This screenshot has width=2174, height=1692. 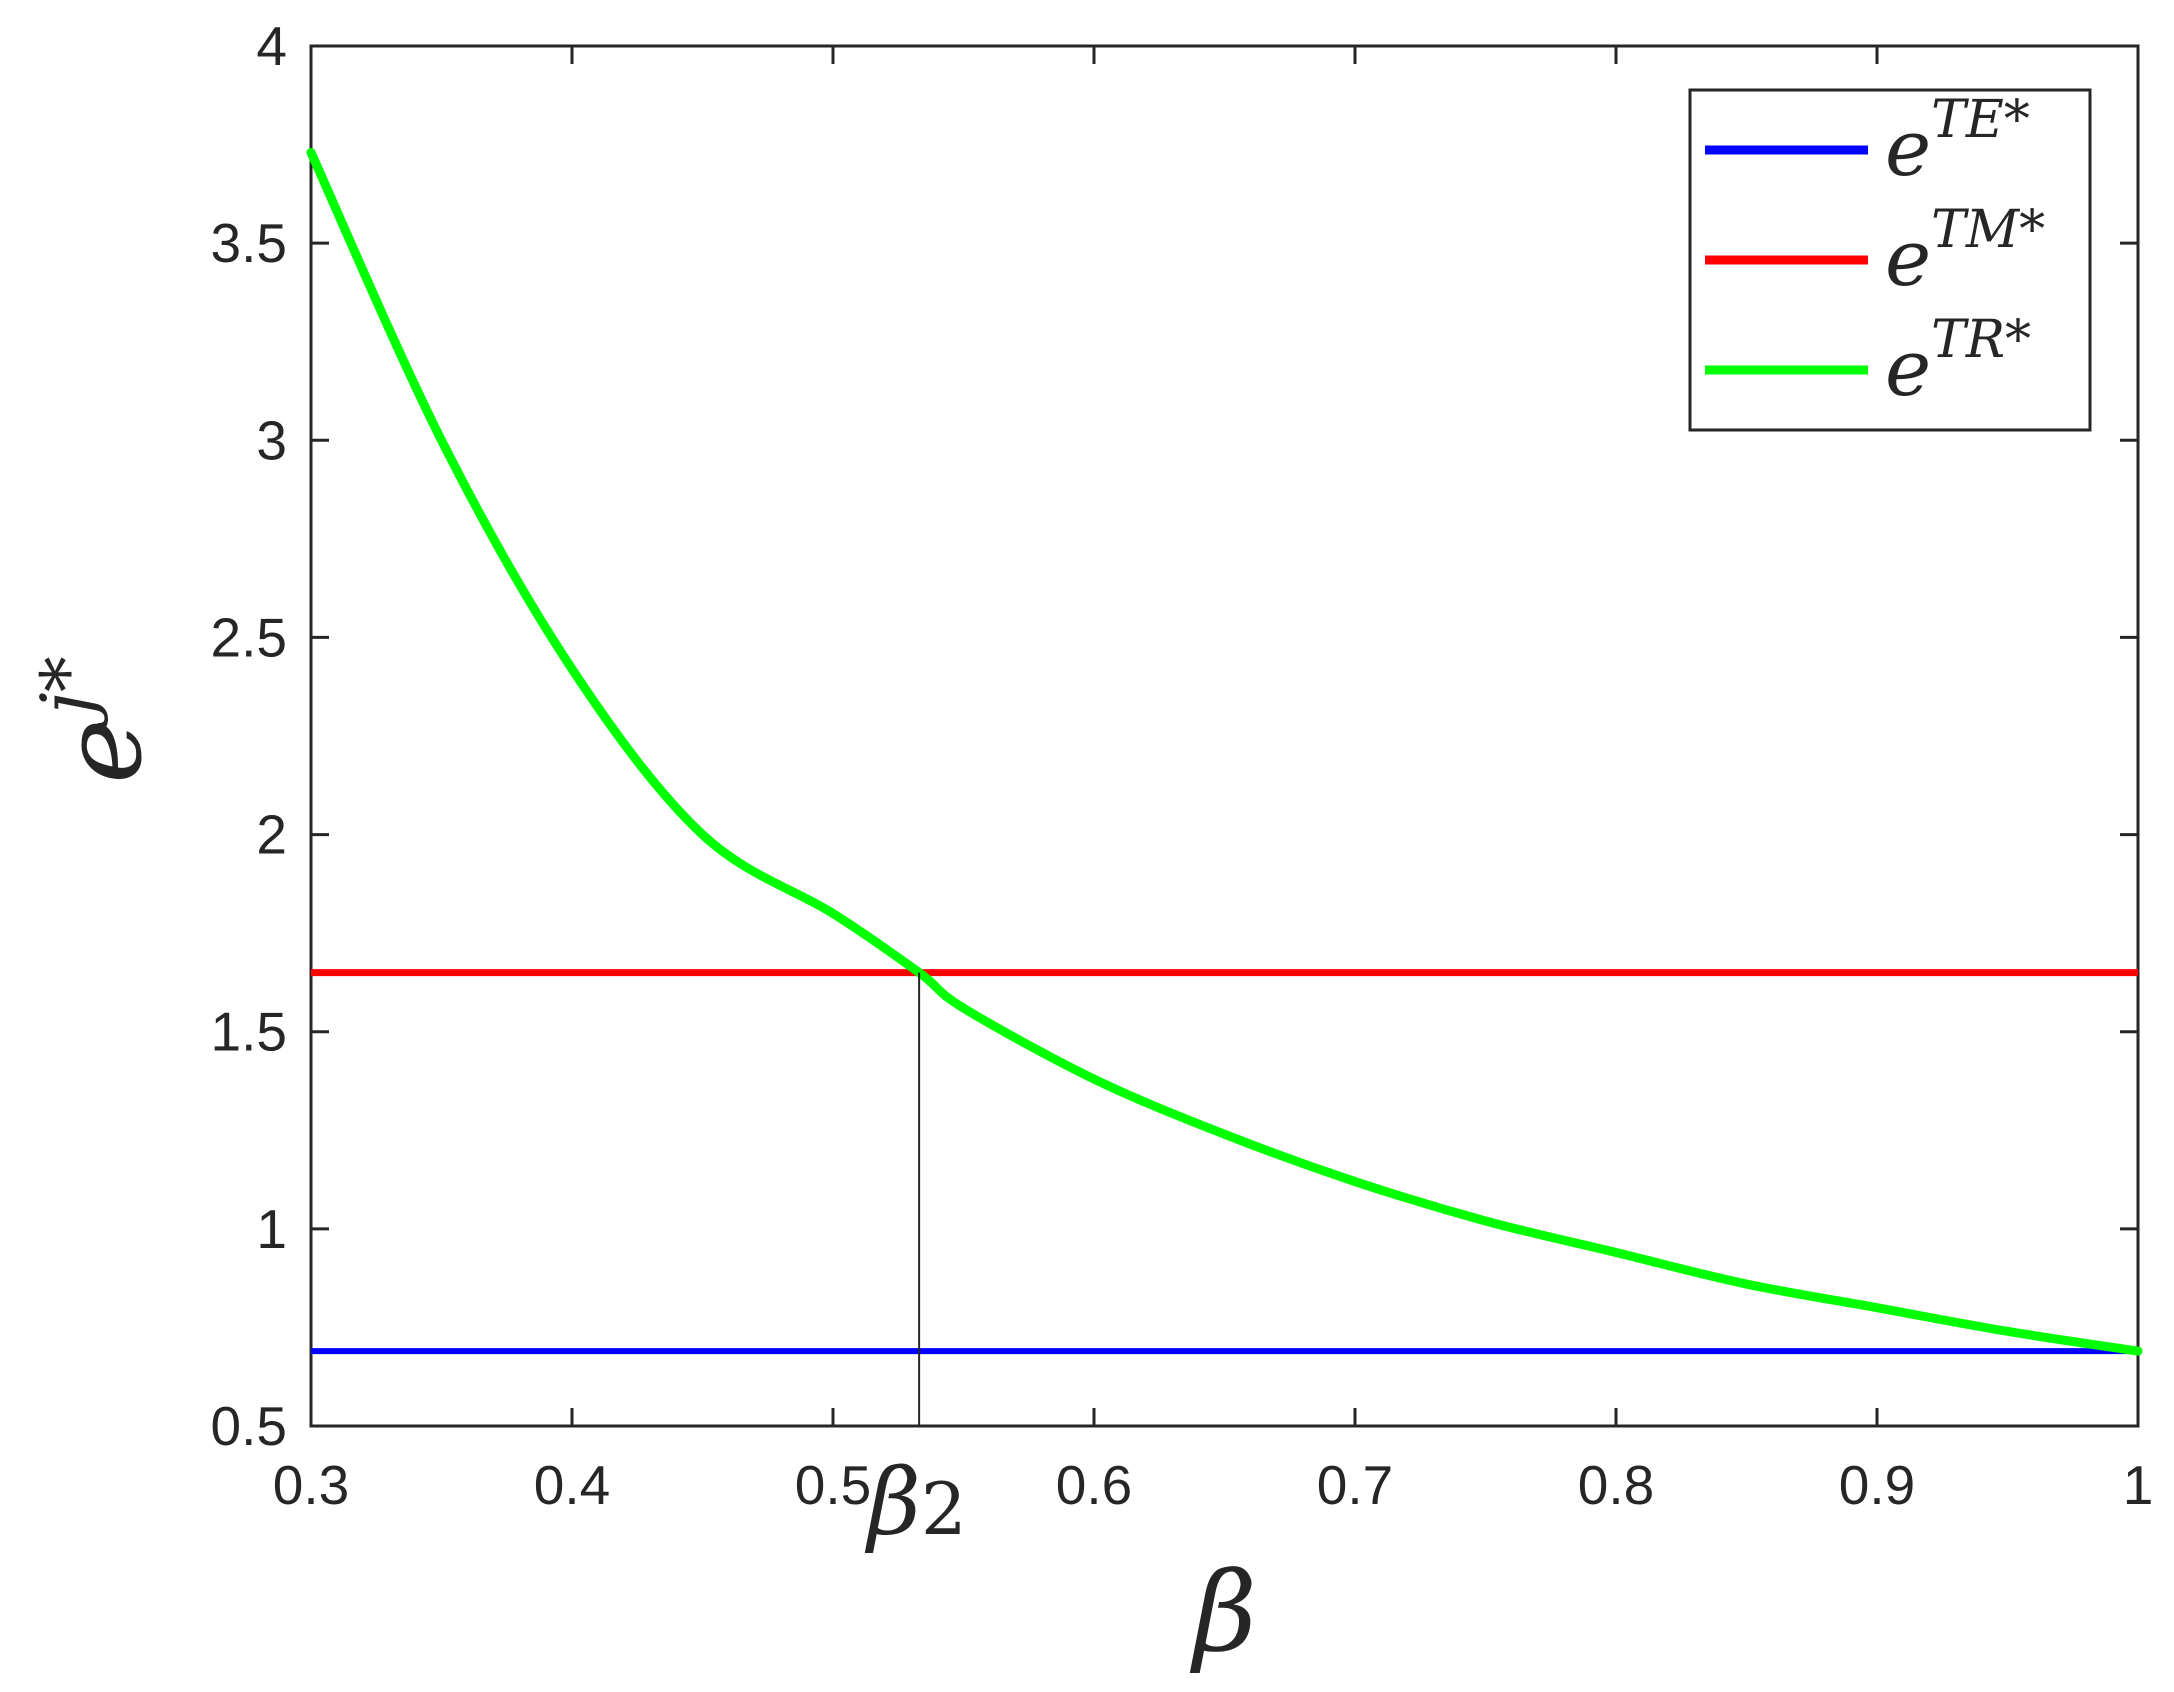 I want to click on beta2-annotation-label: β2, so click(x=916, y=1502).